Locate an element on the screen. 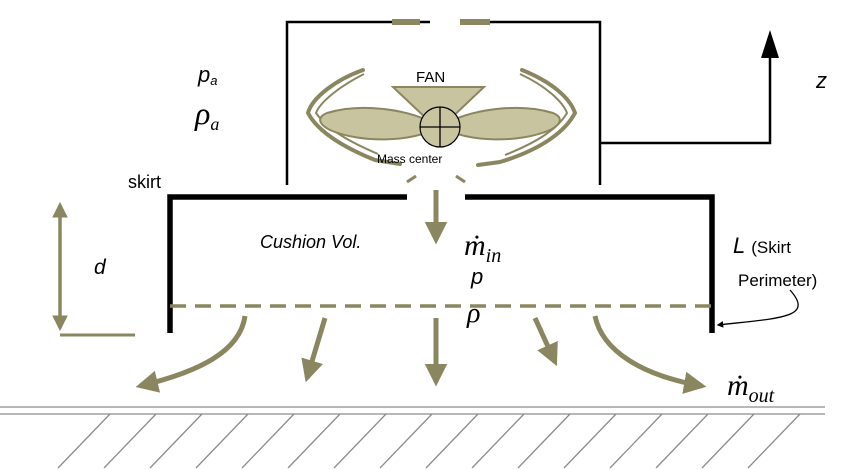  outflow-arrows is located at coordinates (421, 354).